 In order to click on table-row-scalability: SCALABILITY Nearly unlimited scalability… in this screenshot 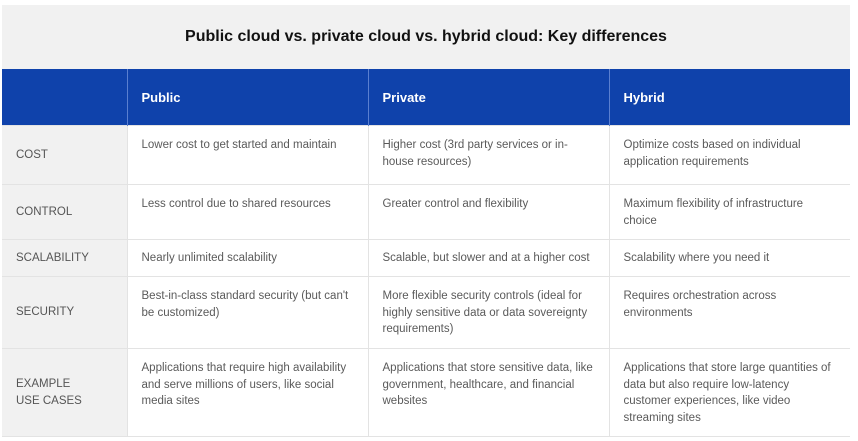, I will do `click(426, 258)`.